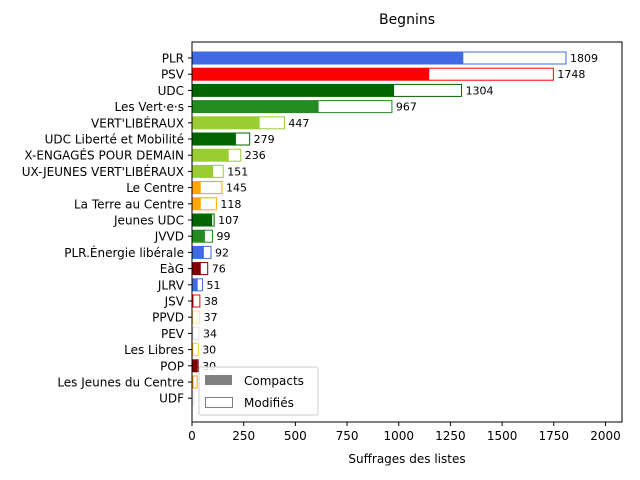 The height and width of the screenshot is (480, 640). What do you see at coordinates (171, 285) in the screenshot?
I see `y-tick-label: JLRV` at bounding box center [171, 285].